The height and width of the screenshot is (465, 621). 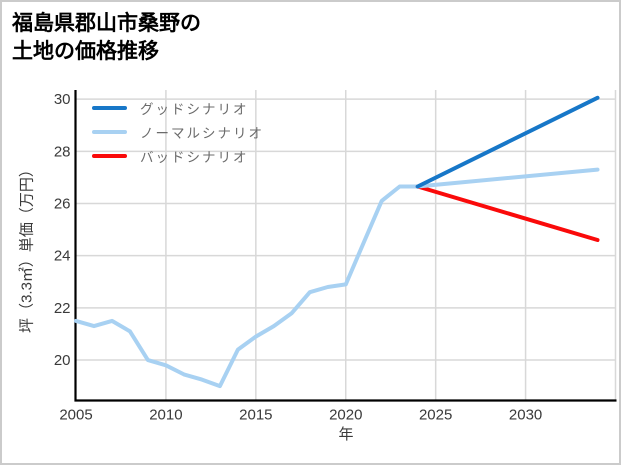 I want to click on x-tick-label: 2020, so click(x=345, y=415).